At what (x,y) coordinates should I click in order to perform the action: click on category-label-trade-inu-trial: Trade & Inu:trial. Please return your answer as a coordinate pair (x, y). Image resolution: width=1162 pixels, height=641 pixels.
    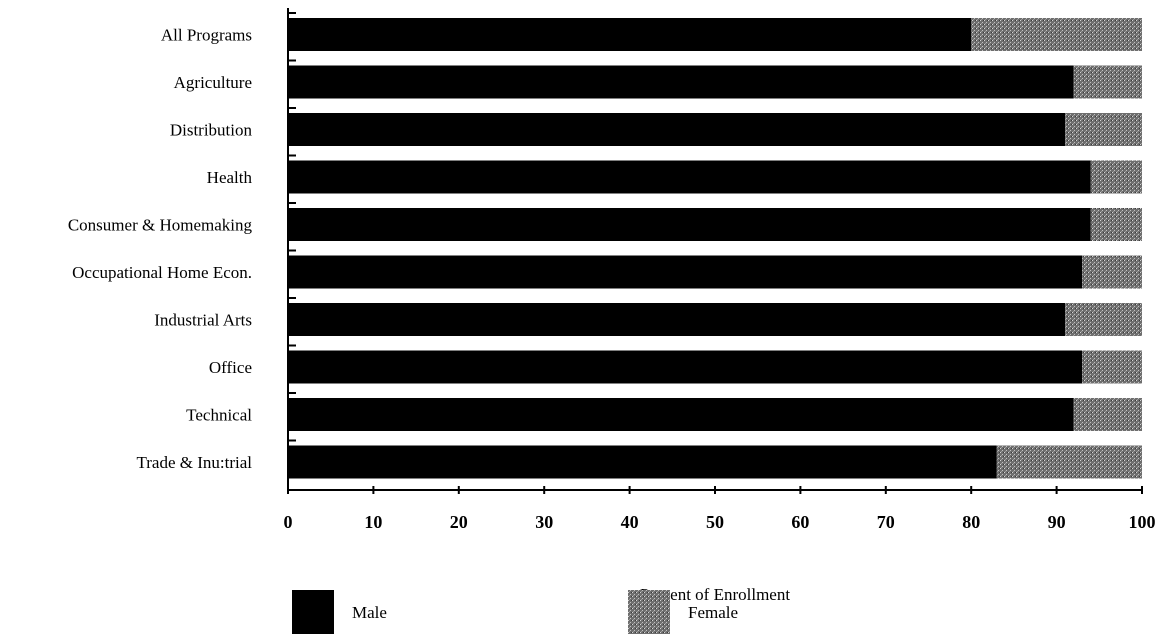
    Looking at the image, I should click on (194, 462).